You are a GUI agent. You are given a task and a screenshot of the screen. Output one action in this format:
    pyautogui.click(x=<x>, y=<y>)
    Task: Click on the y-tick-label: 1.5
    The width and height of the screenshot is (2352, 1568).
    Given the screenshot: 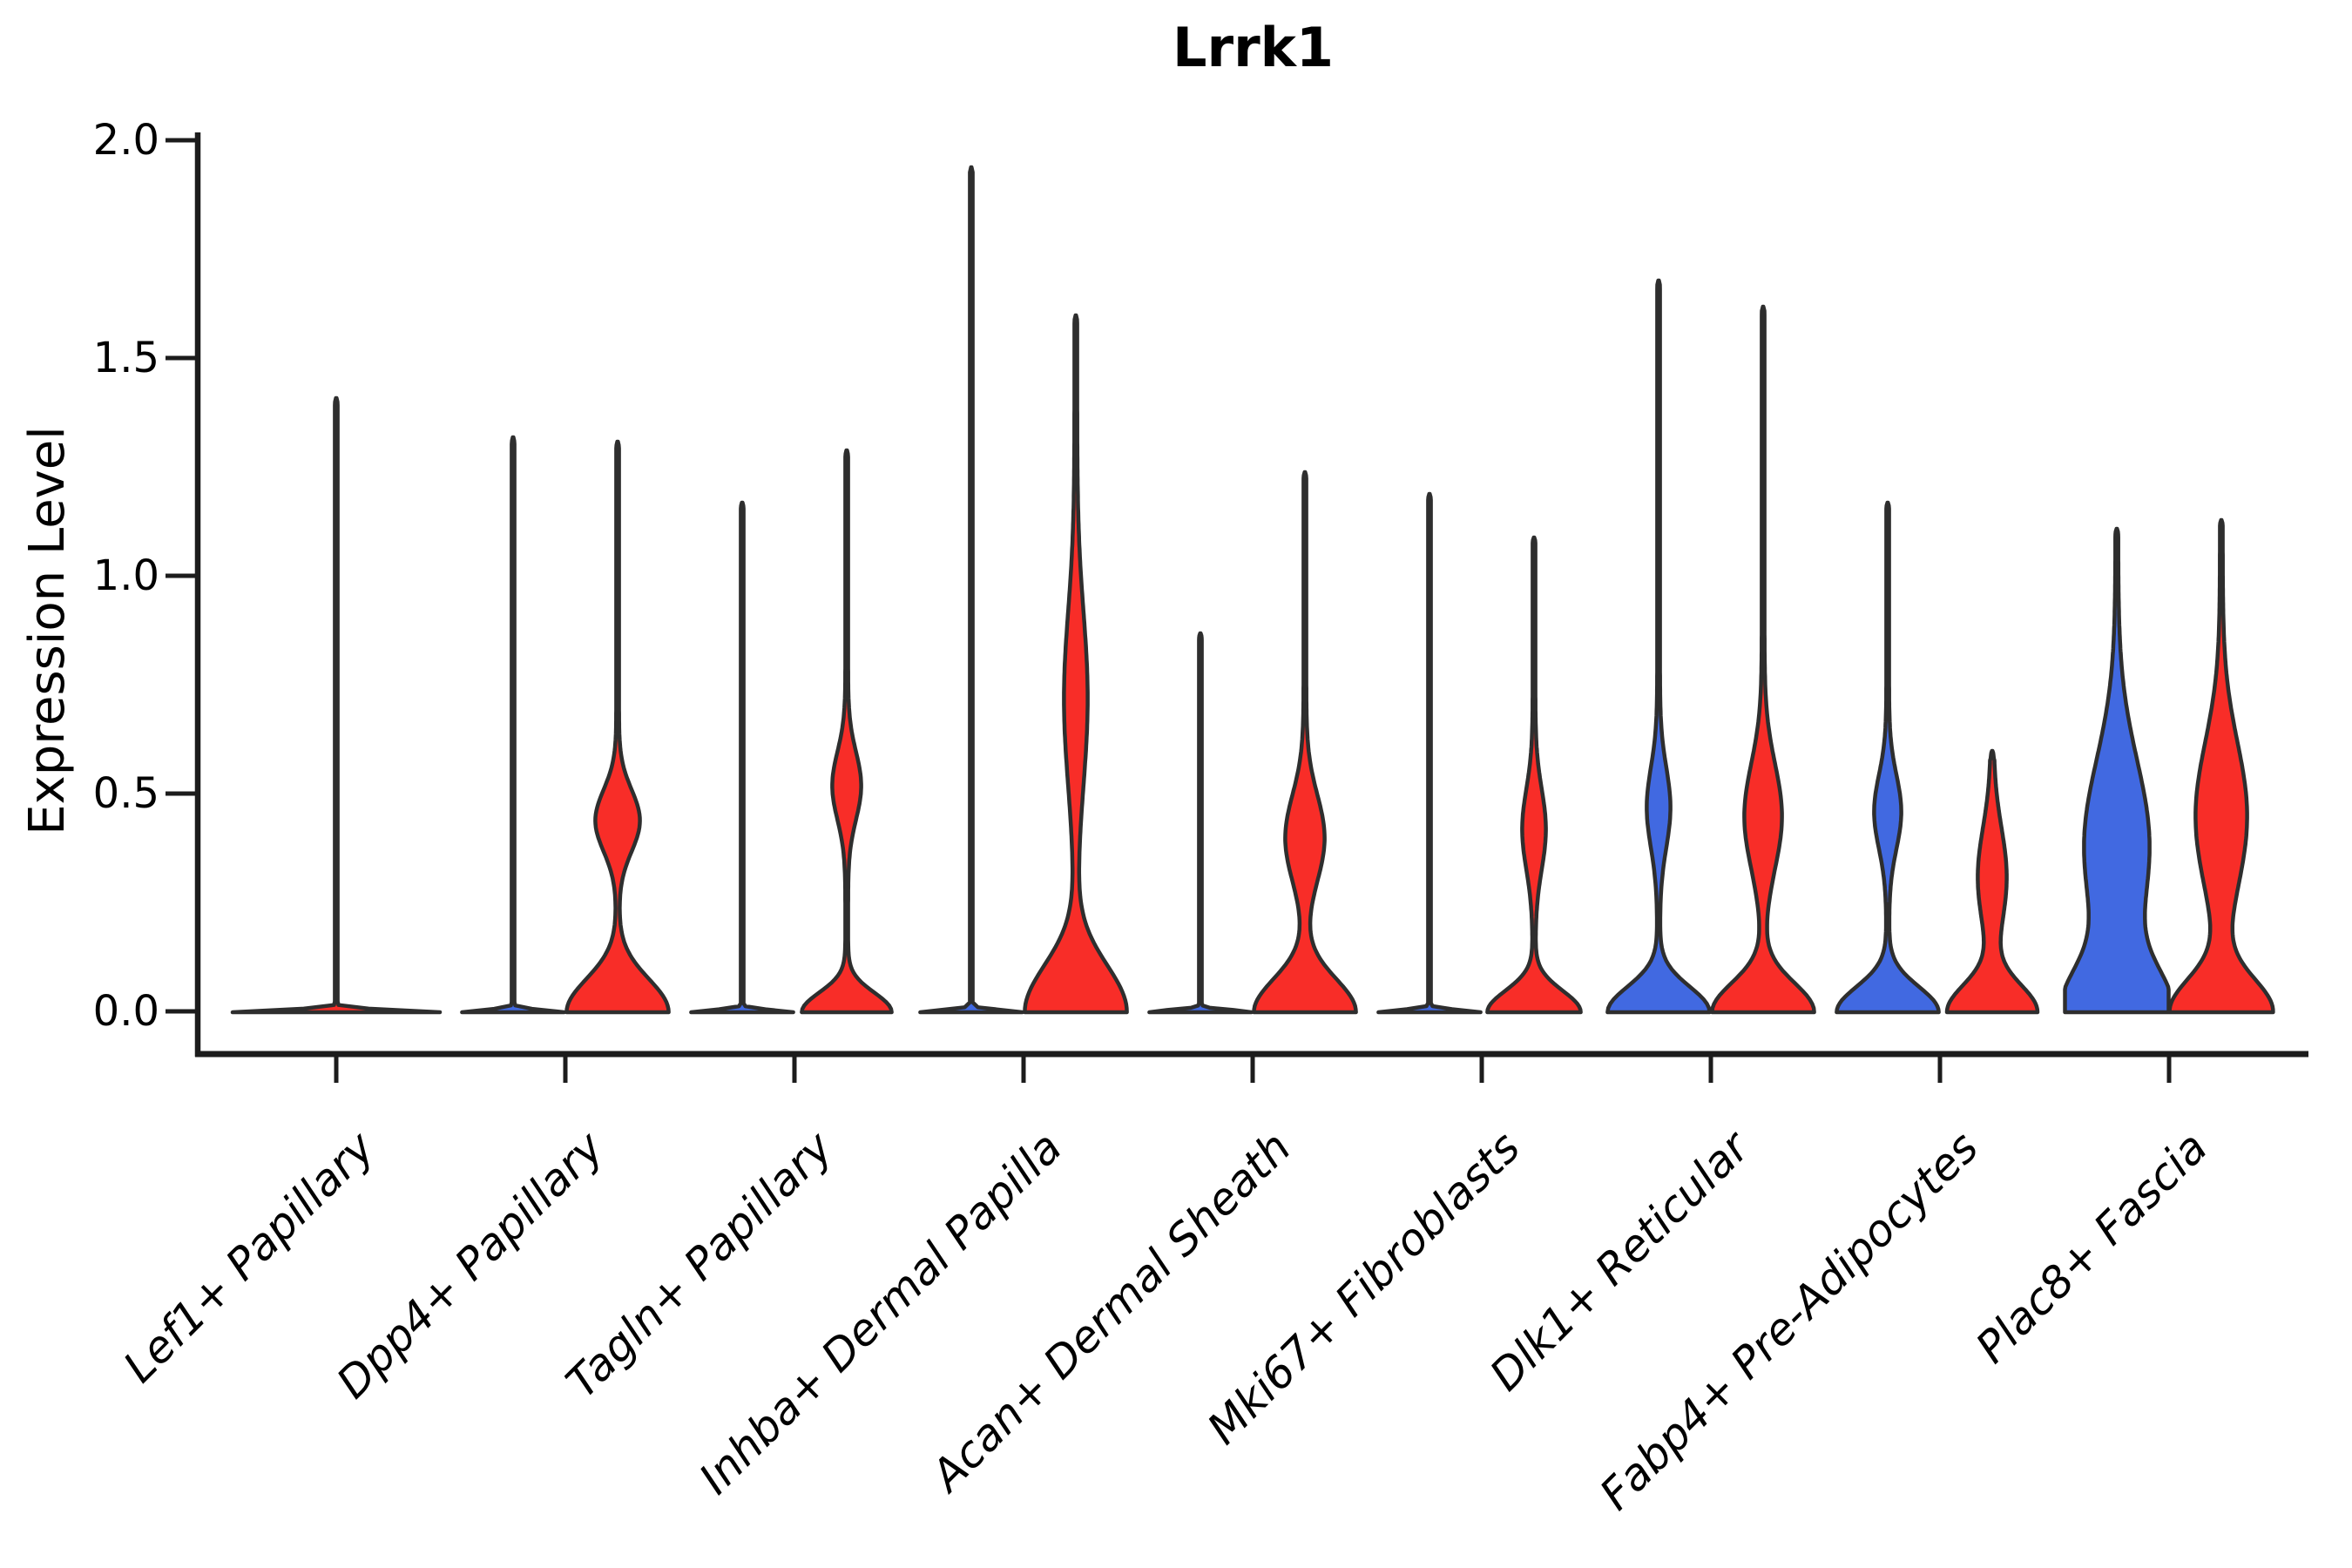 What is the action you would take?
    pyautogui.click(x=125, y=358)
    